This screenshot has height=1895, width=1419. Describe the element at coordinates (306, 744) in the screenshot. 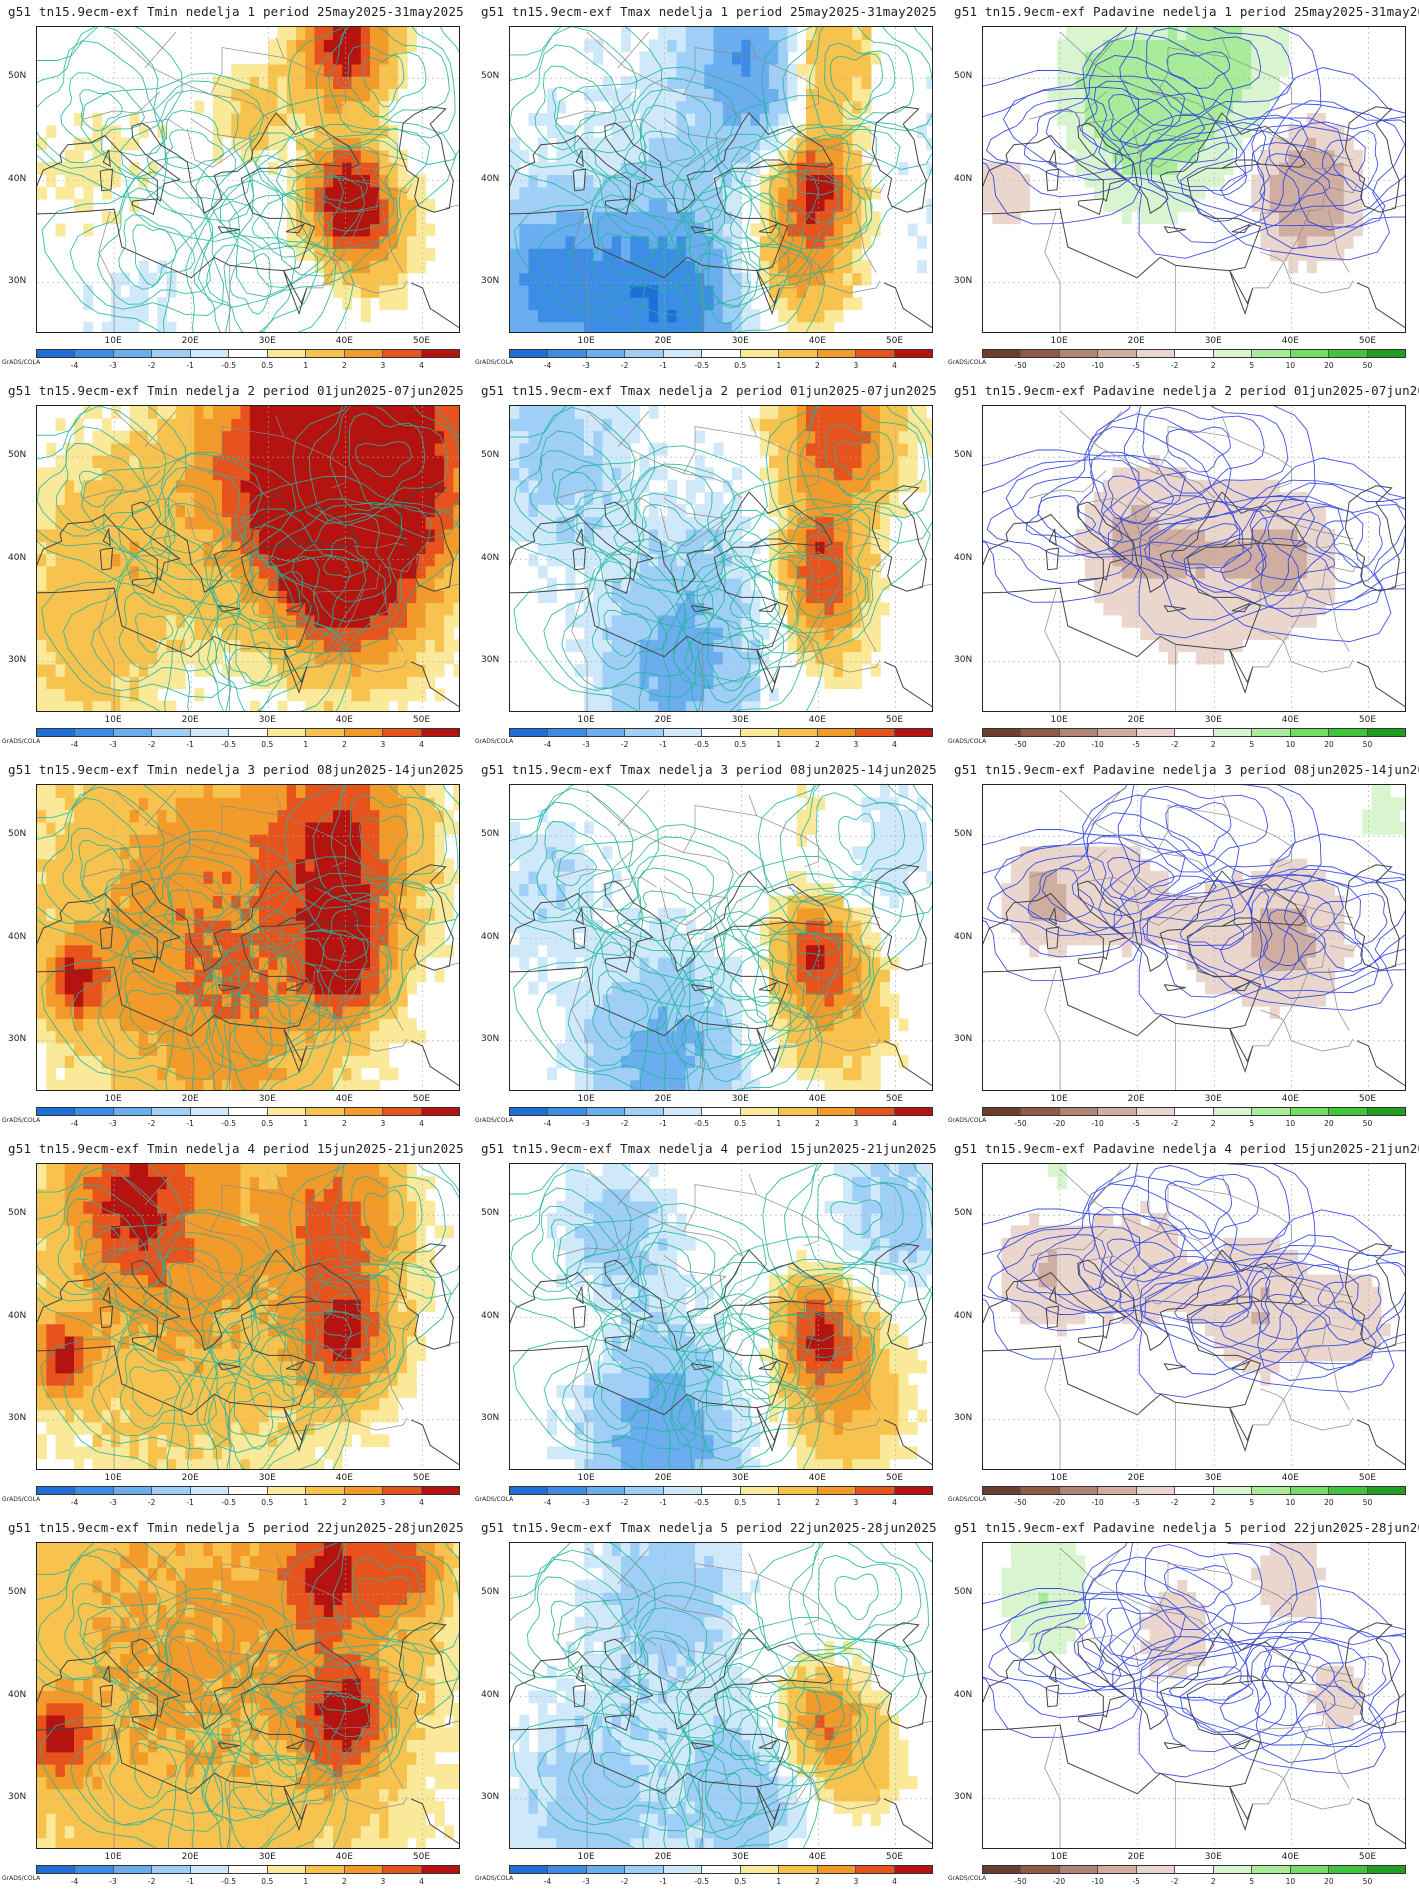

I see `legend-tick-label: 1` at that location.